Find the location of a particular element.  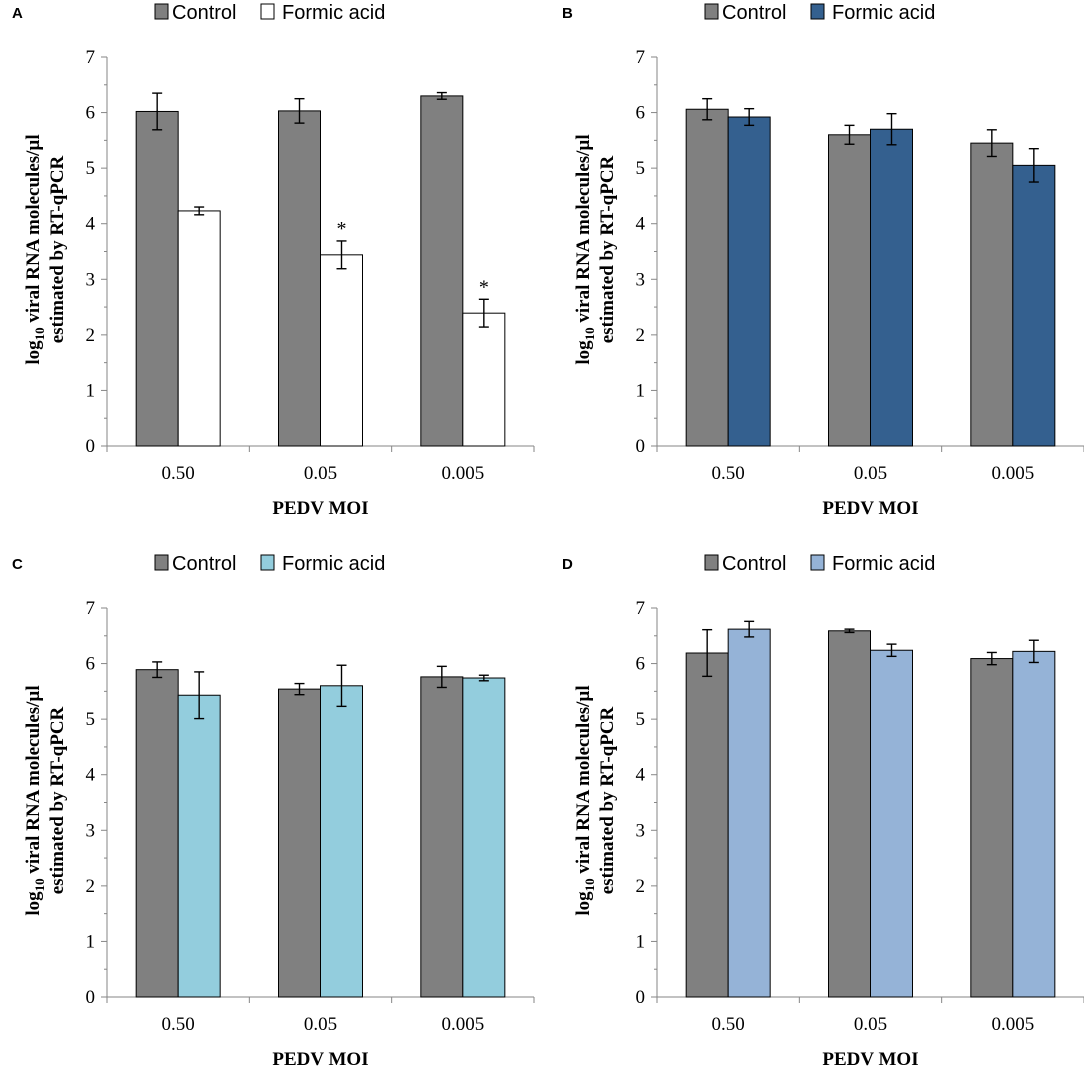

panel-letter: B is located at coordinates (567, 13).